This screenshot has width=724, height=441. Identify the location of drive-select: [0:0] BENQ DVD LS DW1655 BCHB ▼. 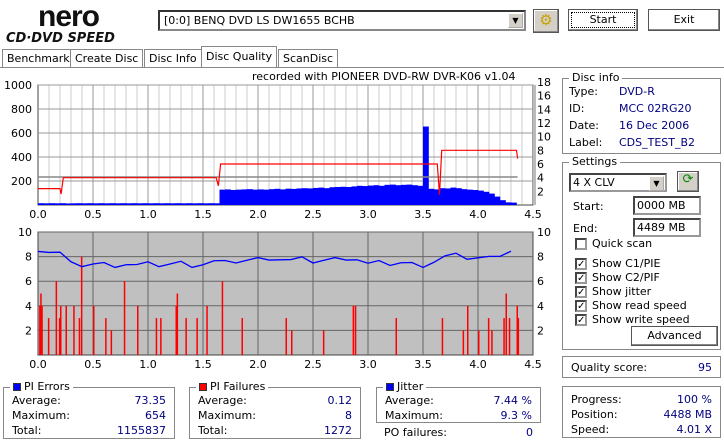
(342, 20).